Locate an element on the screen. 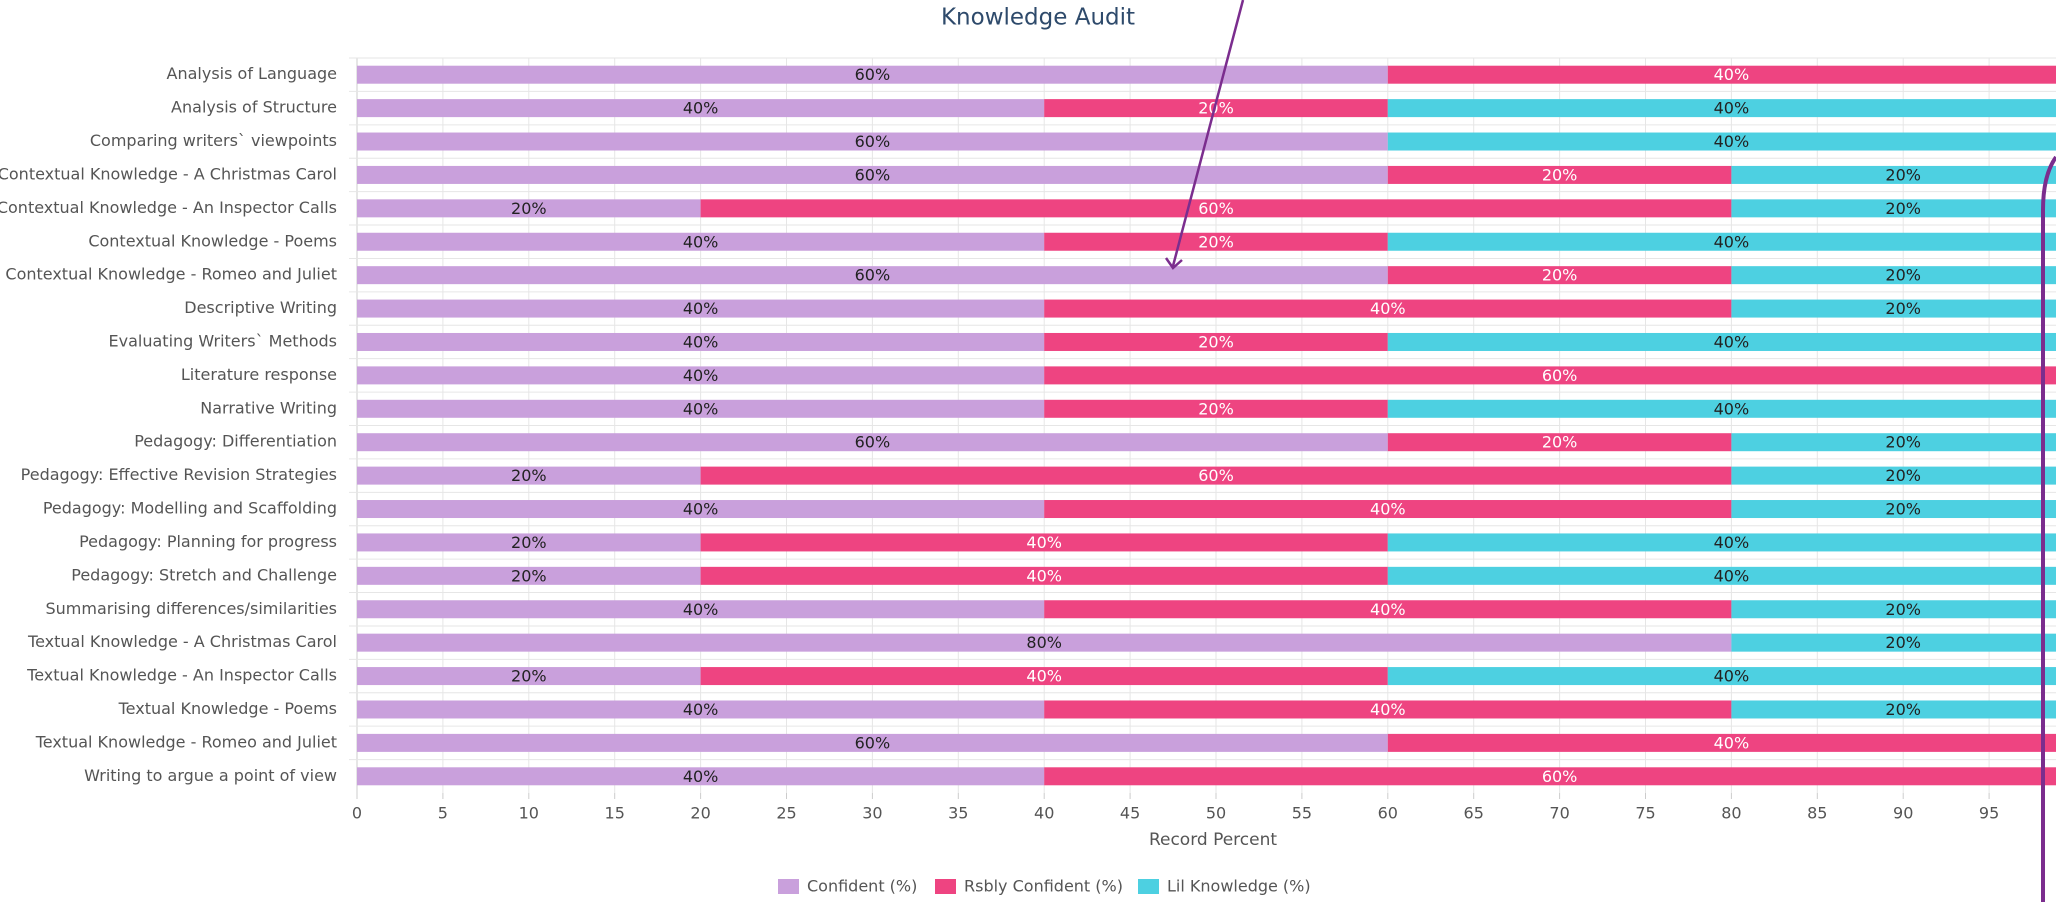 Image resolution: width=2056 pixels, height=902 pixels. y-tick-label: Textual Knowledge - Poems is located at coordinates (227, 708).